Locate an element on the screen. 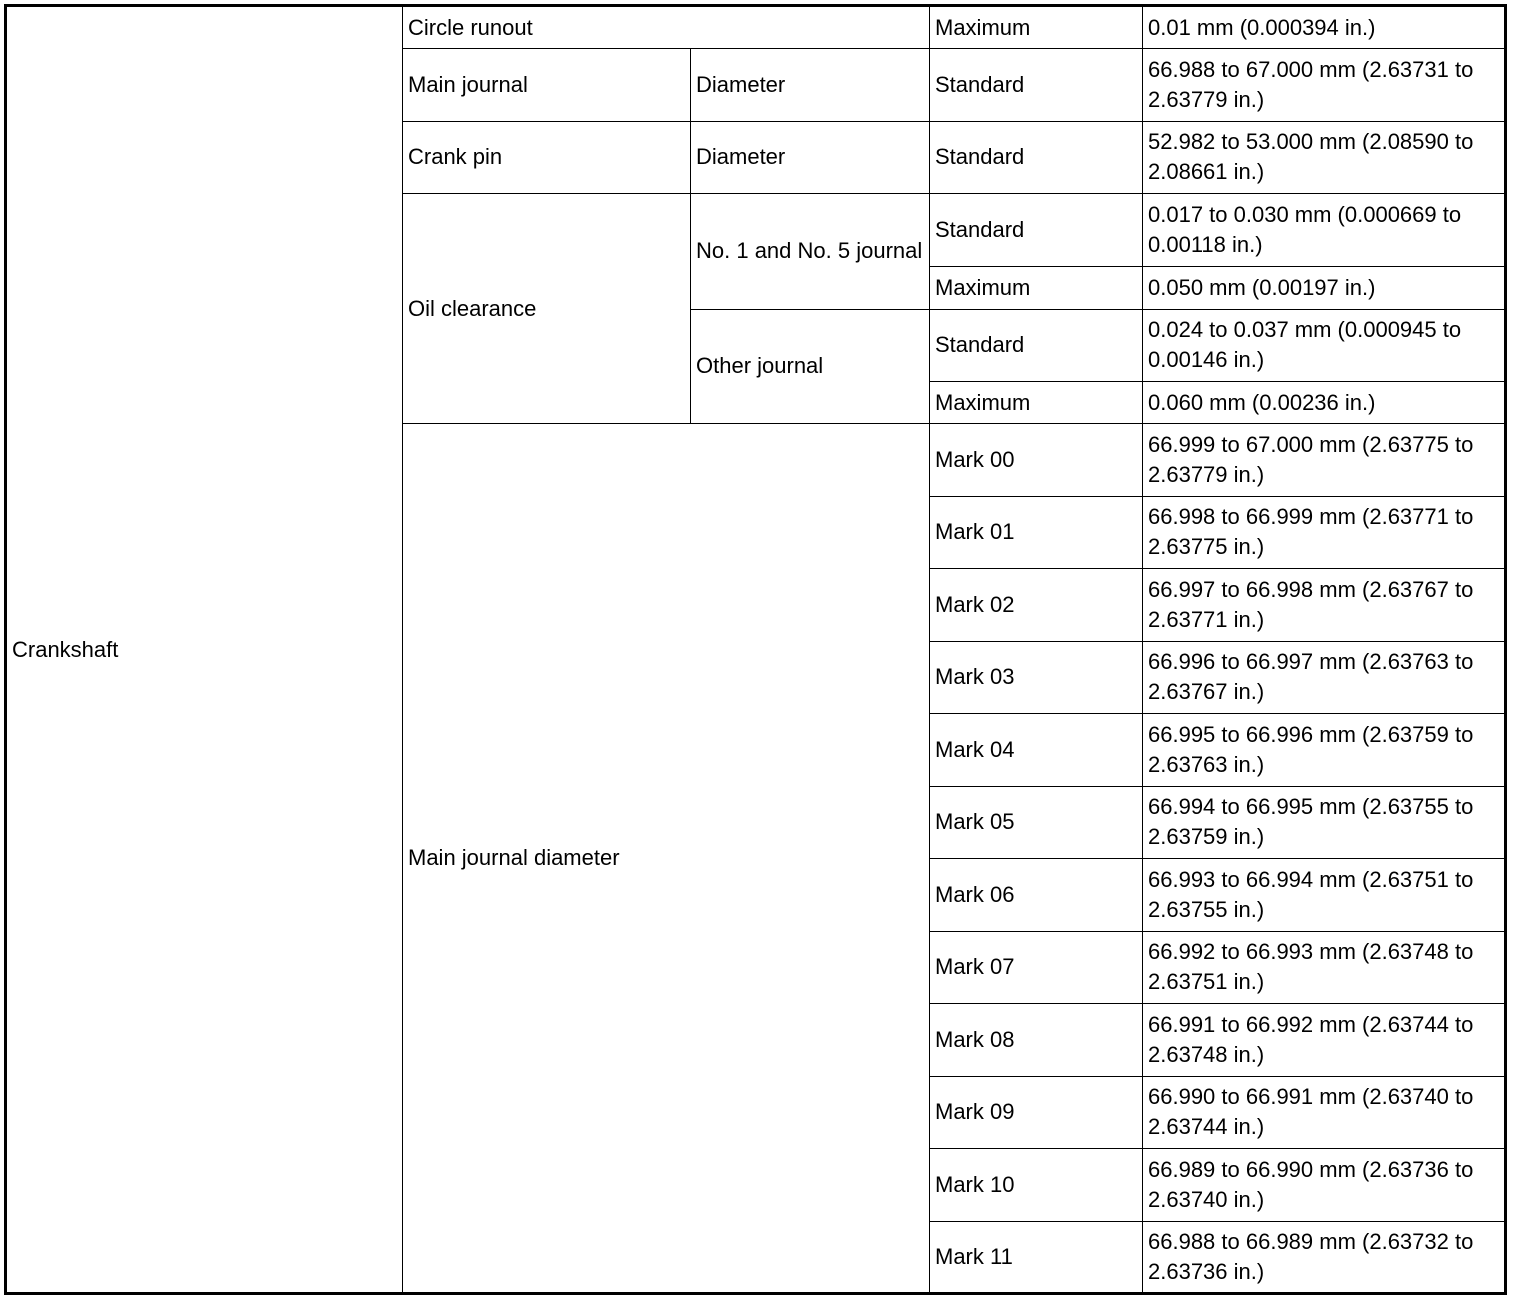 This screenshot has height=1298, width=1520. item-cell: Crank pin is located at coordinates (546, 157).